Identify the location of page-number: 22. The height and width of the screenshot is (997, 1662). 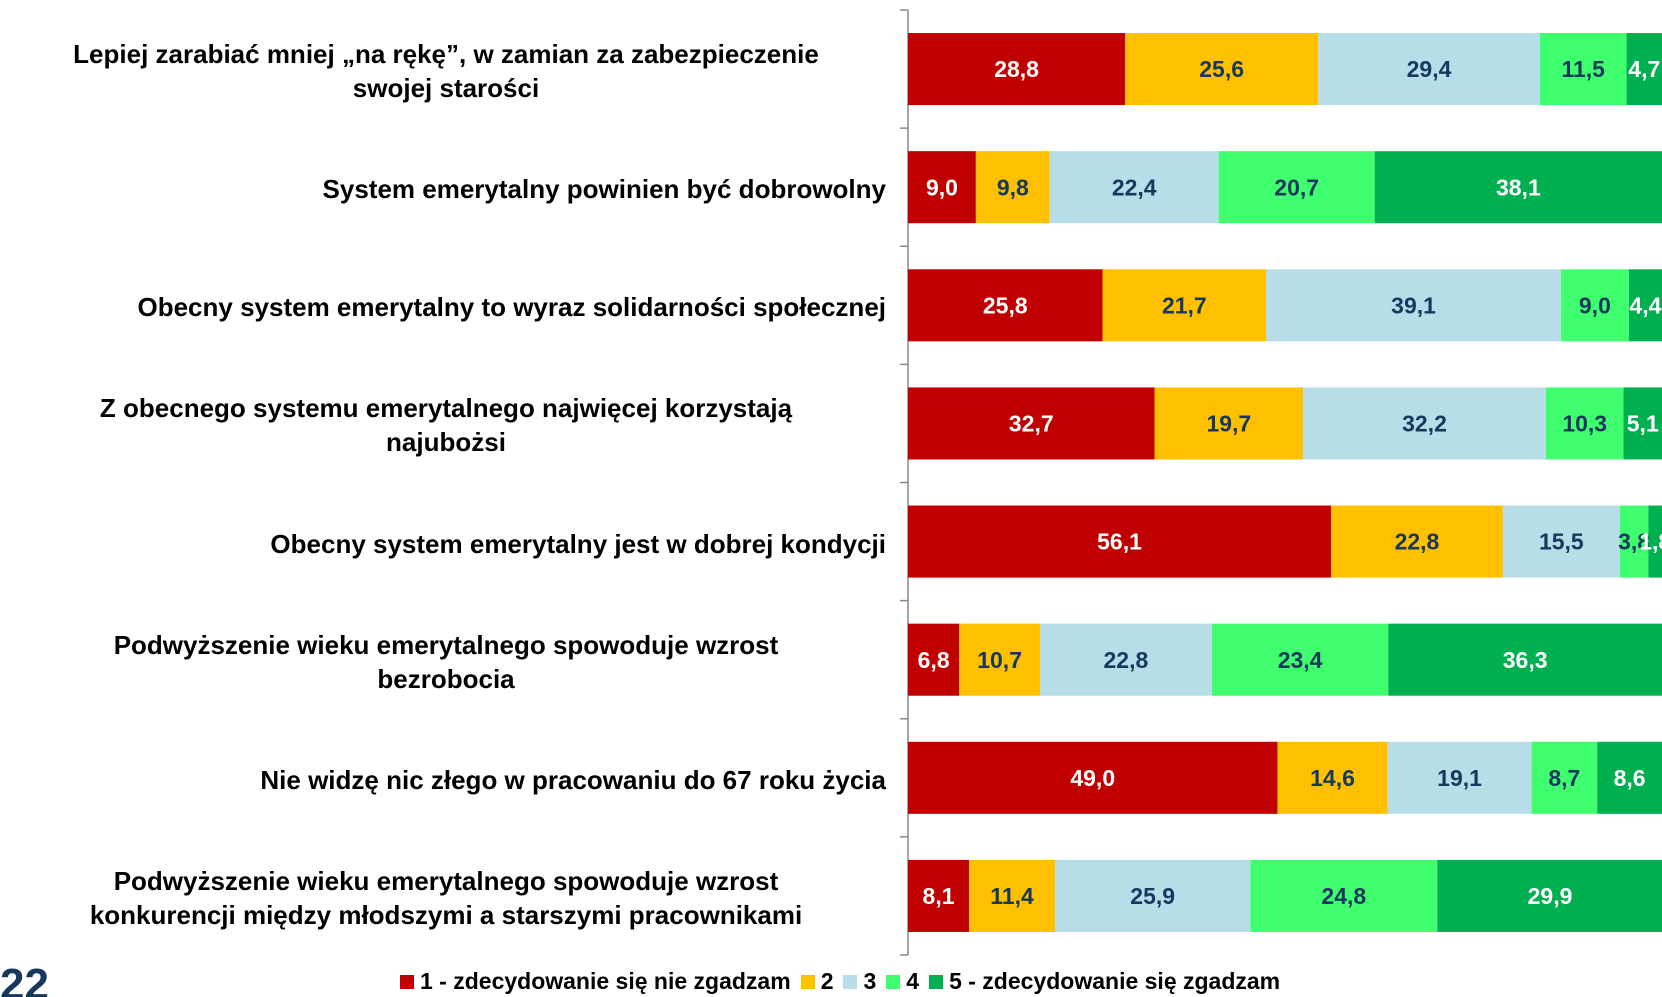
(24, 978).